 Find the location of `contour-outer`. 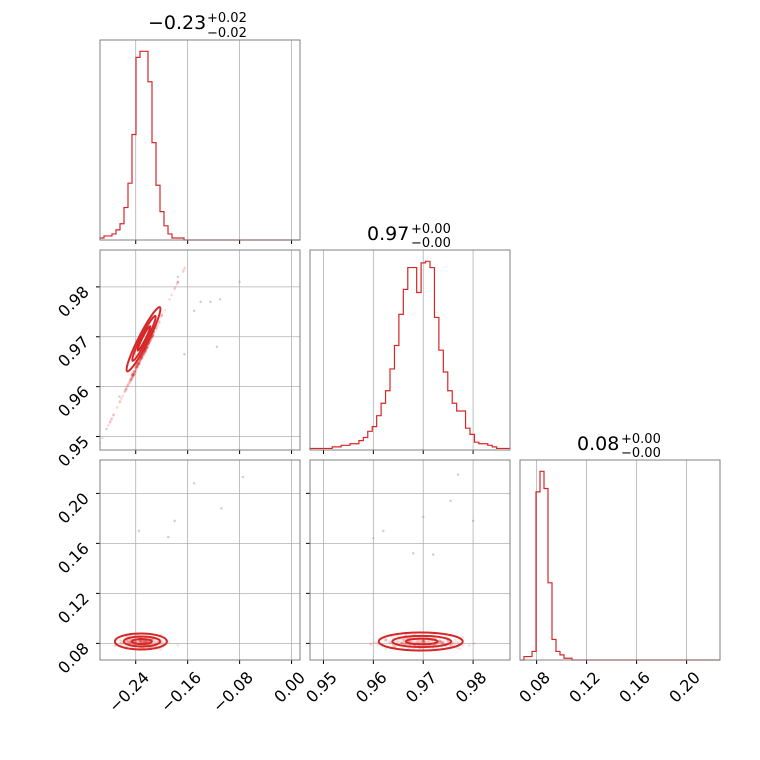

contour-outer is located at coordinates (143, 339).